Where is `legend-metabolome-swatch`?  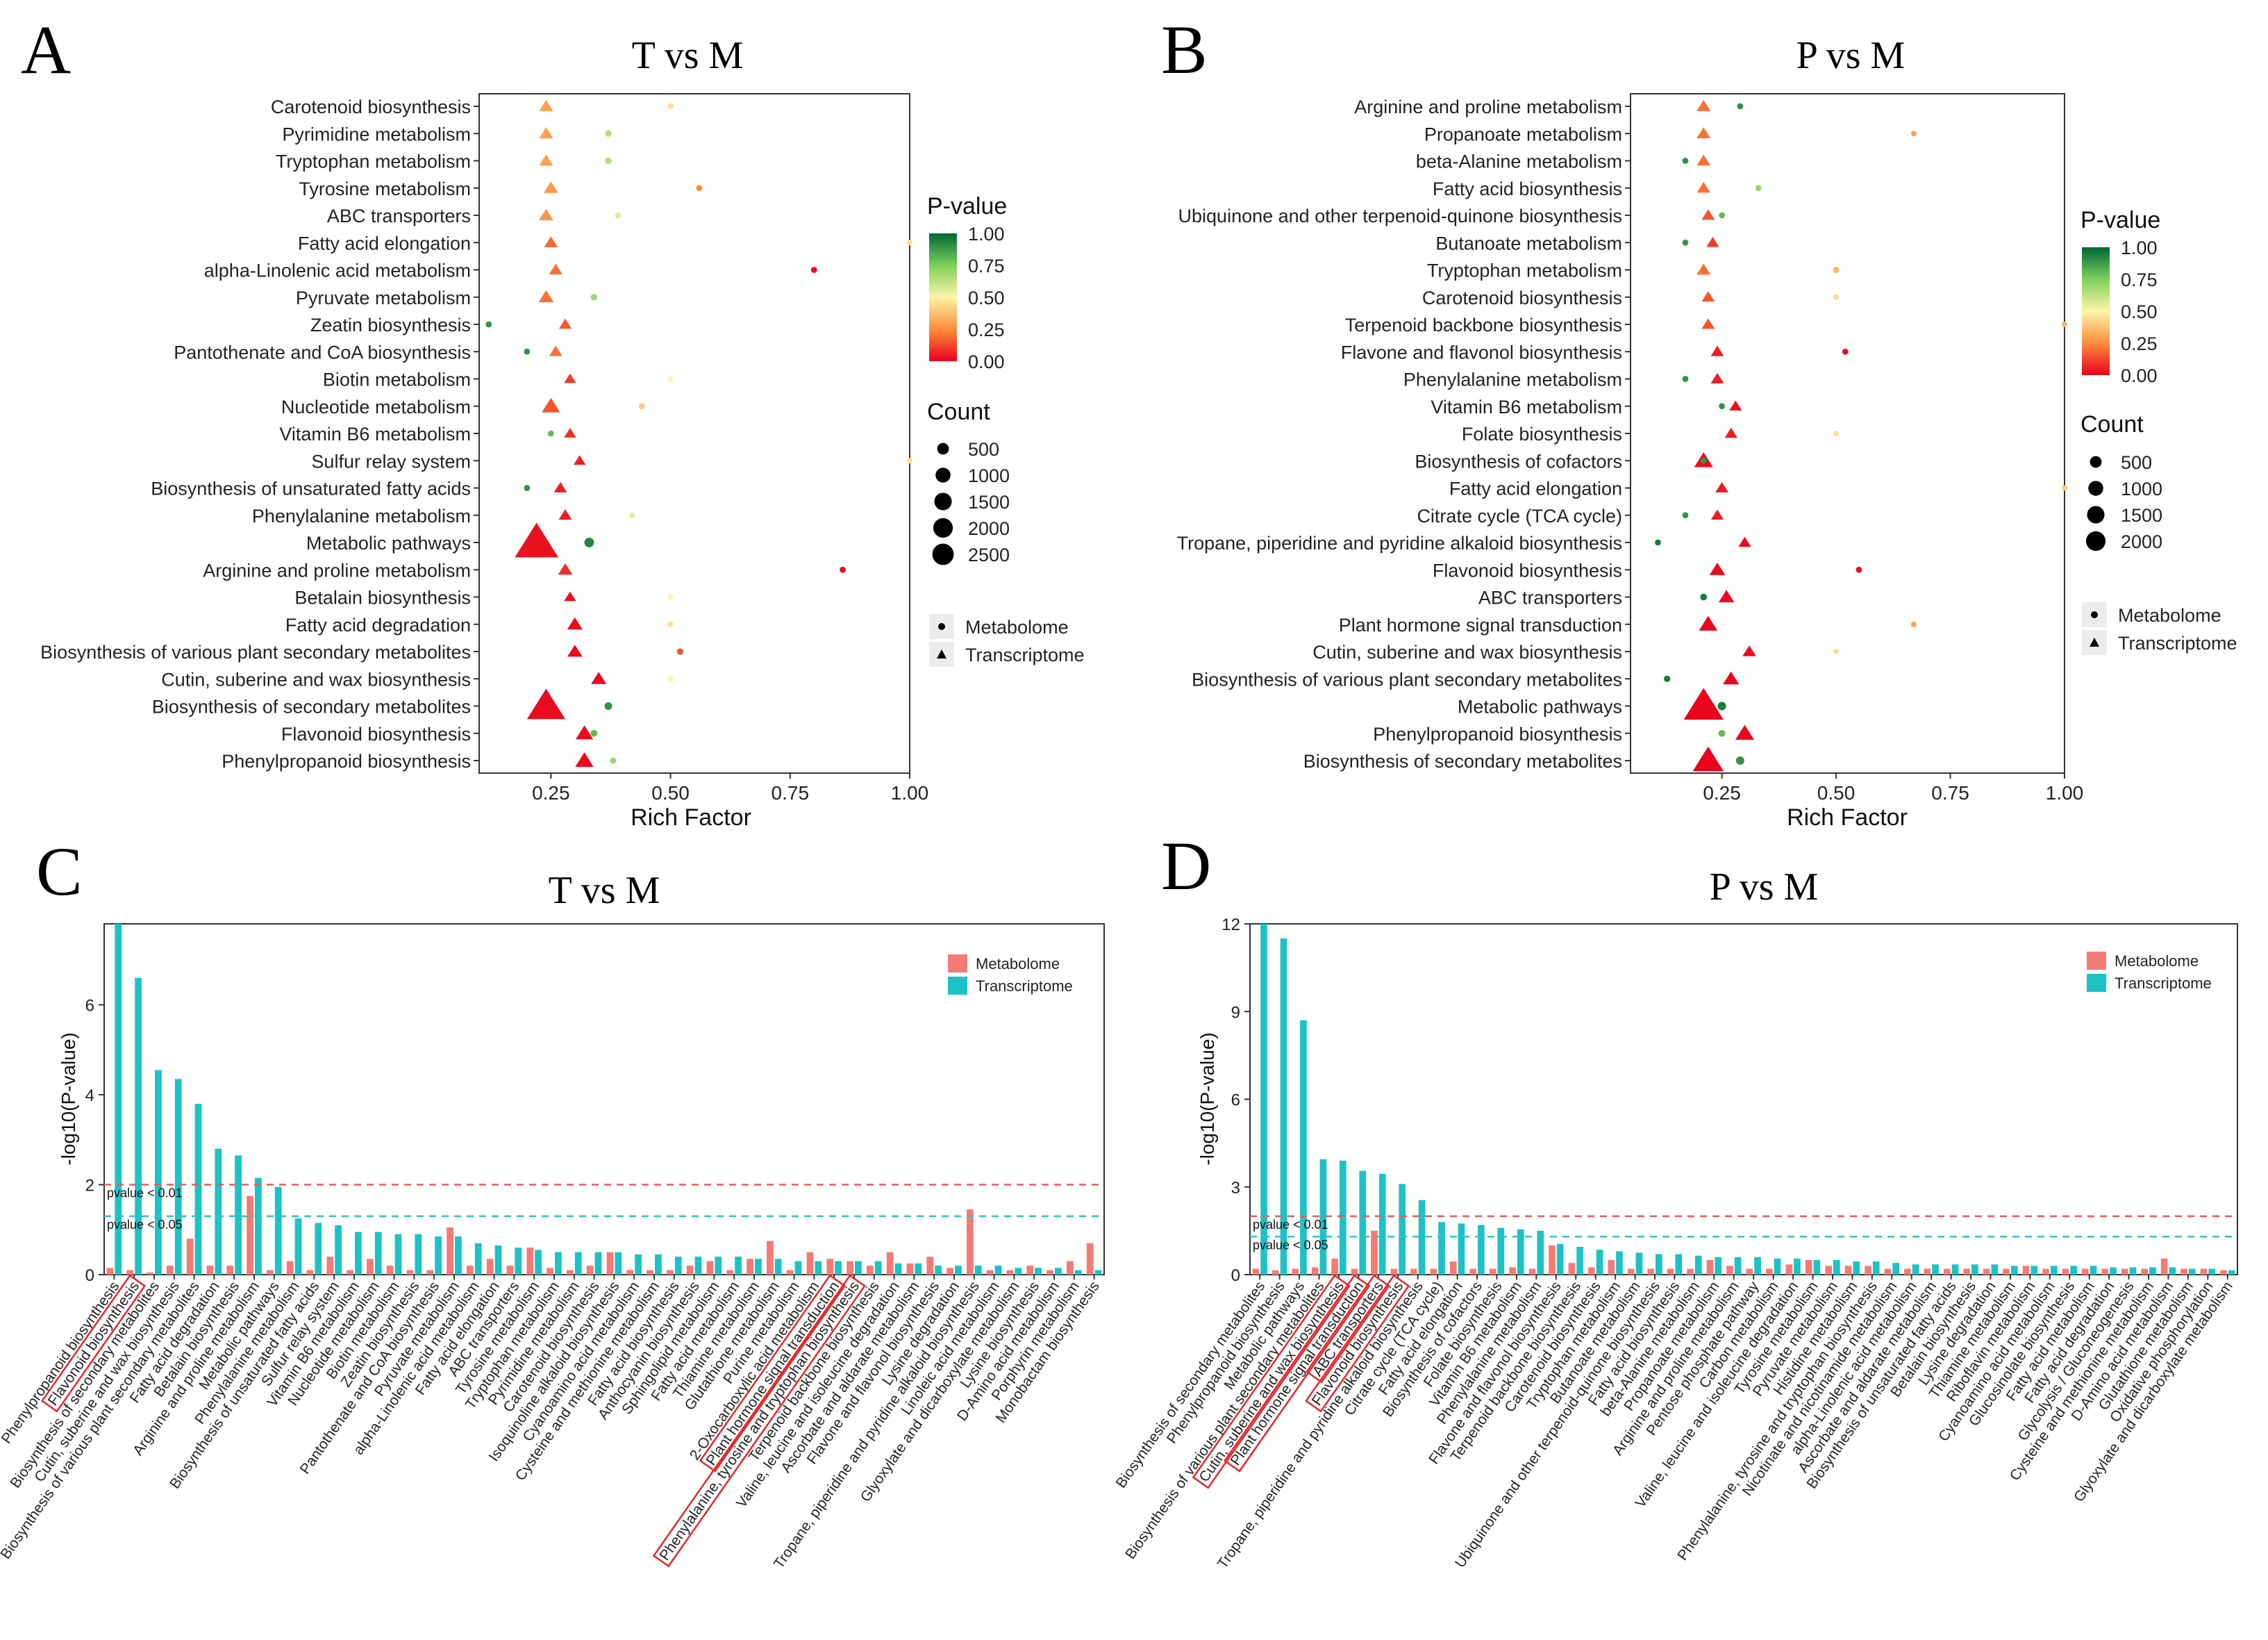 legend-metabolome-swatch is located at coordinates (957, 963).